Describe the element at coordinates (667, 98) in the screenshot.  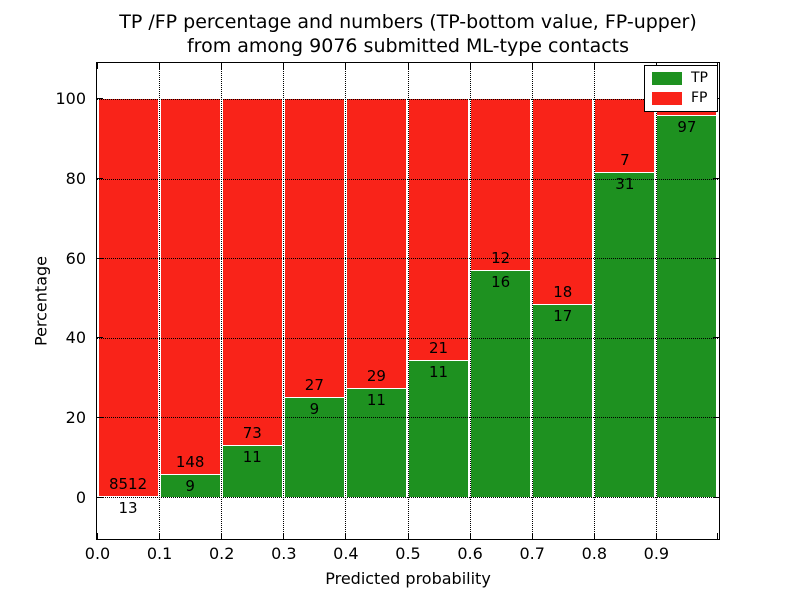
I see `fp-swatch-icon` at that location.